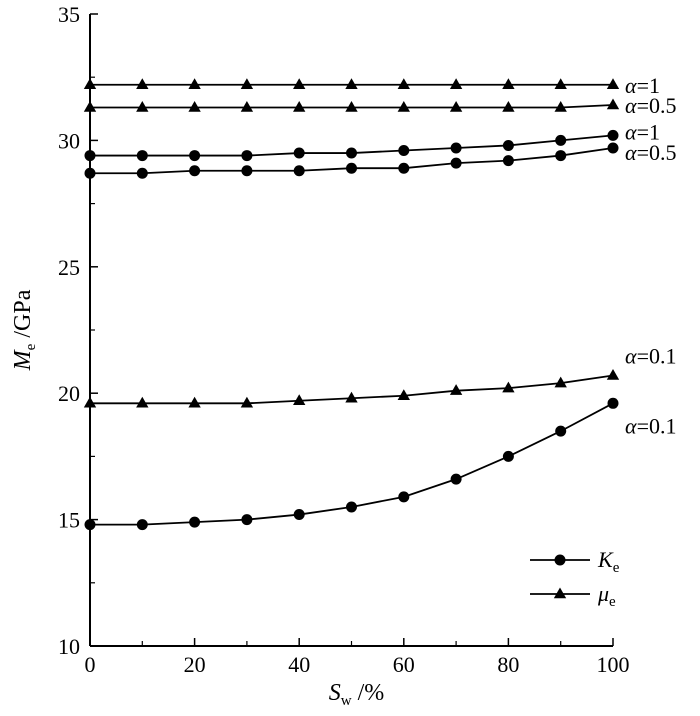 The width and height of the screenshot is (700, 716). I want to click on y-tick-label: 30, so click(69, 140).